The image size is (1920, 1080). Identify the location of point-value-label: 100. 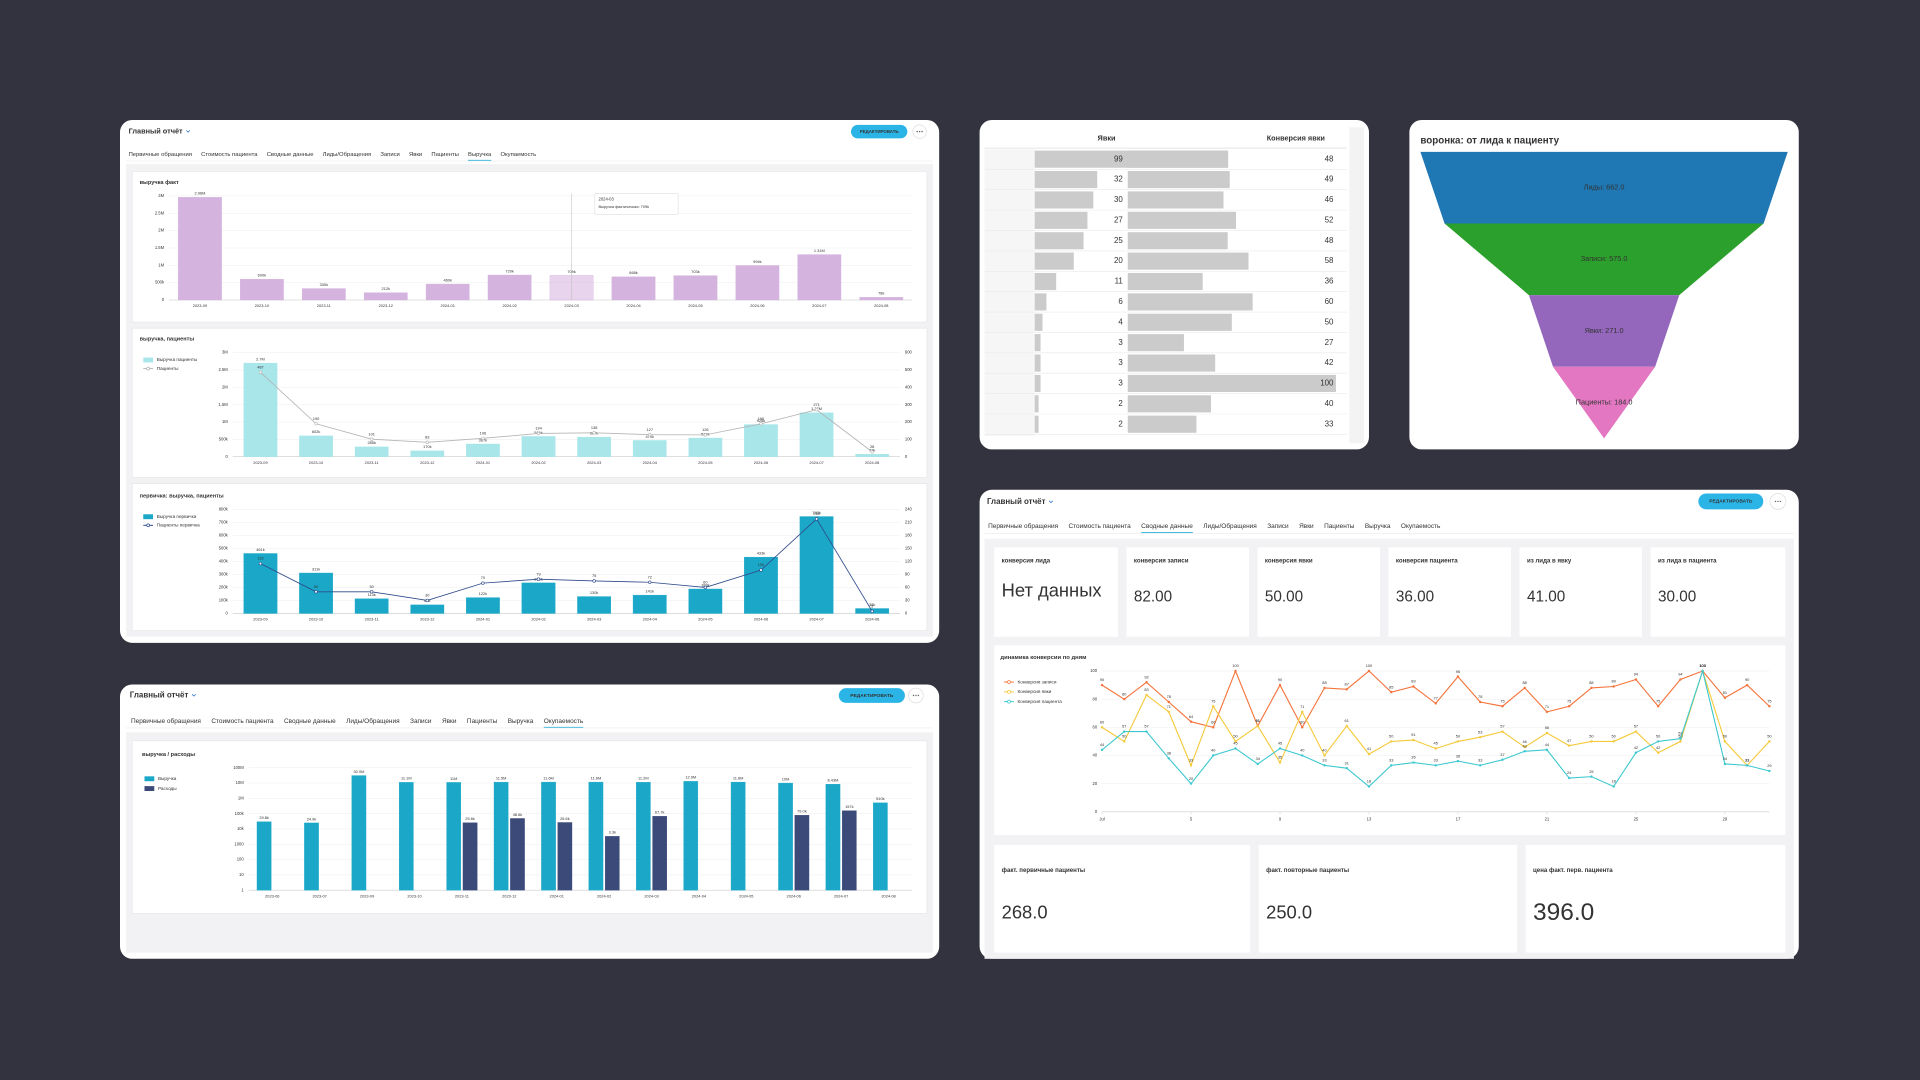
(1702, 665).